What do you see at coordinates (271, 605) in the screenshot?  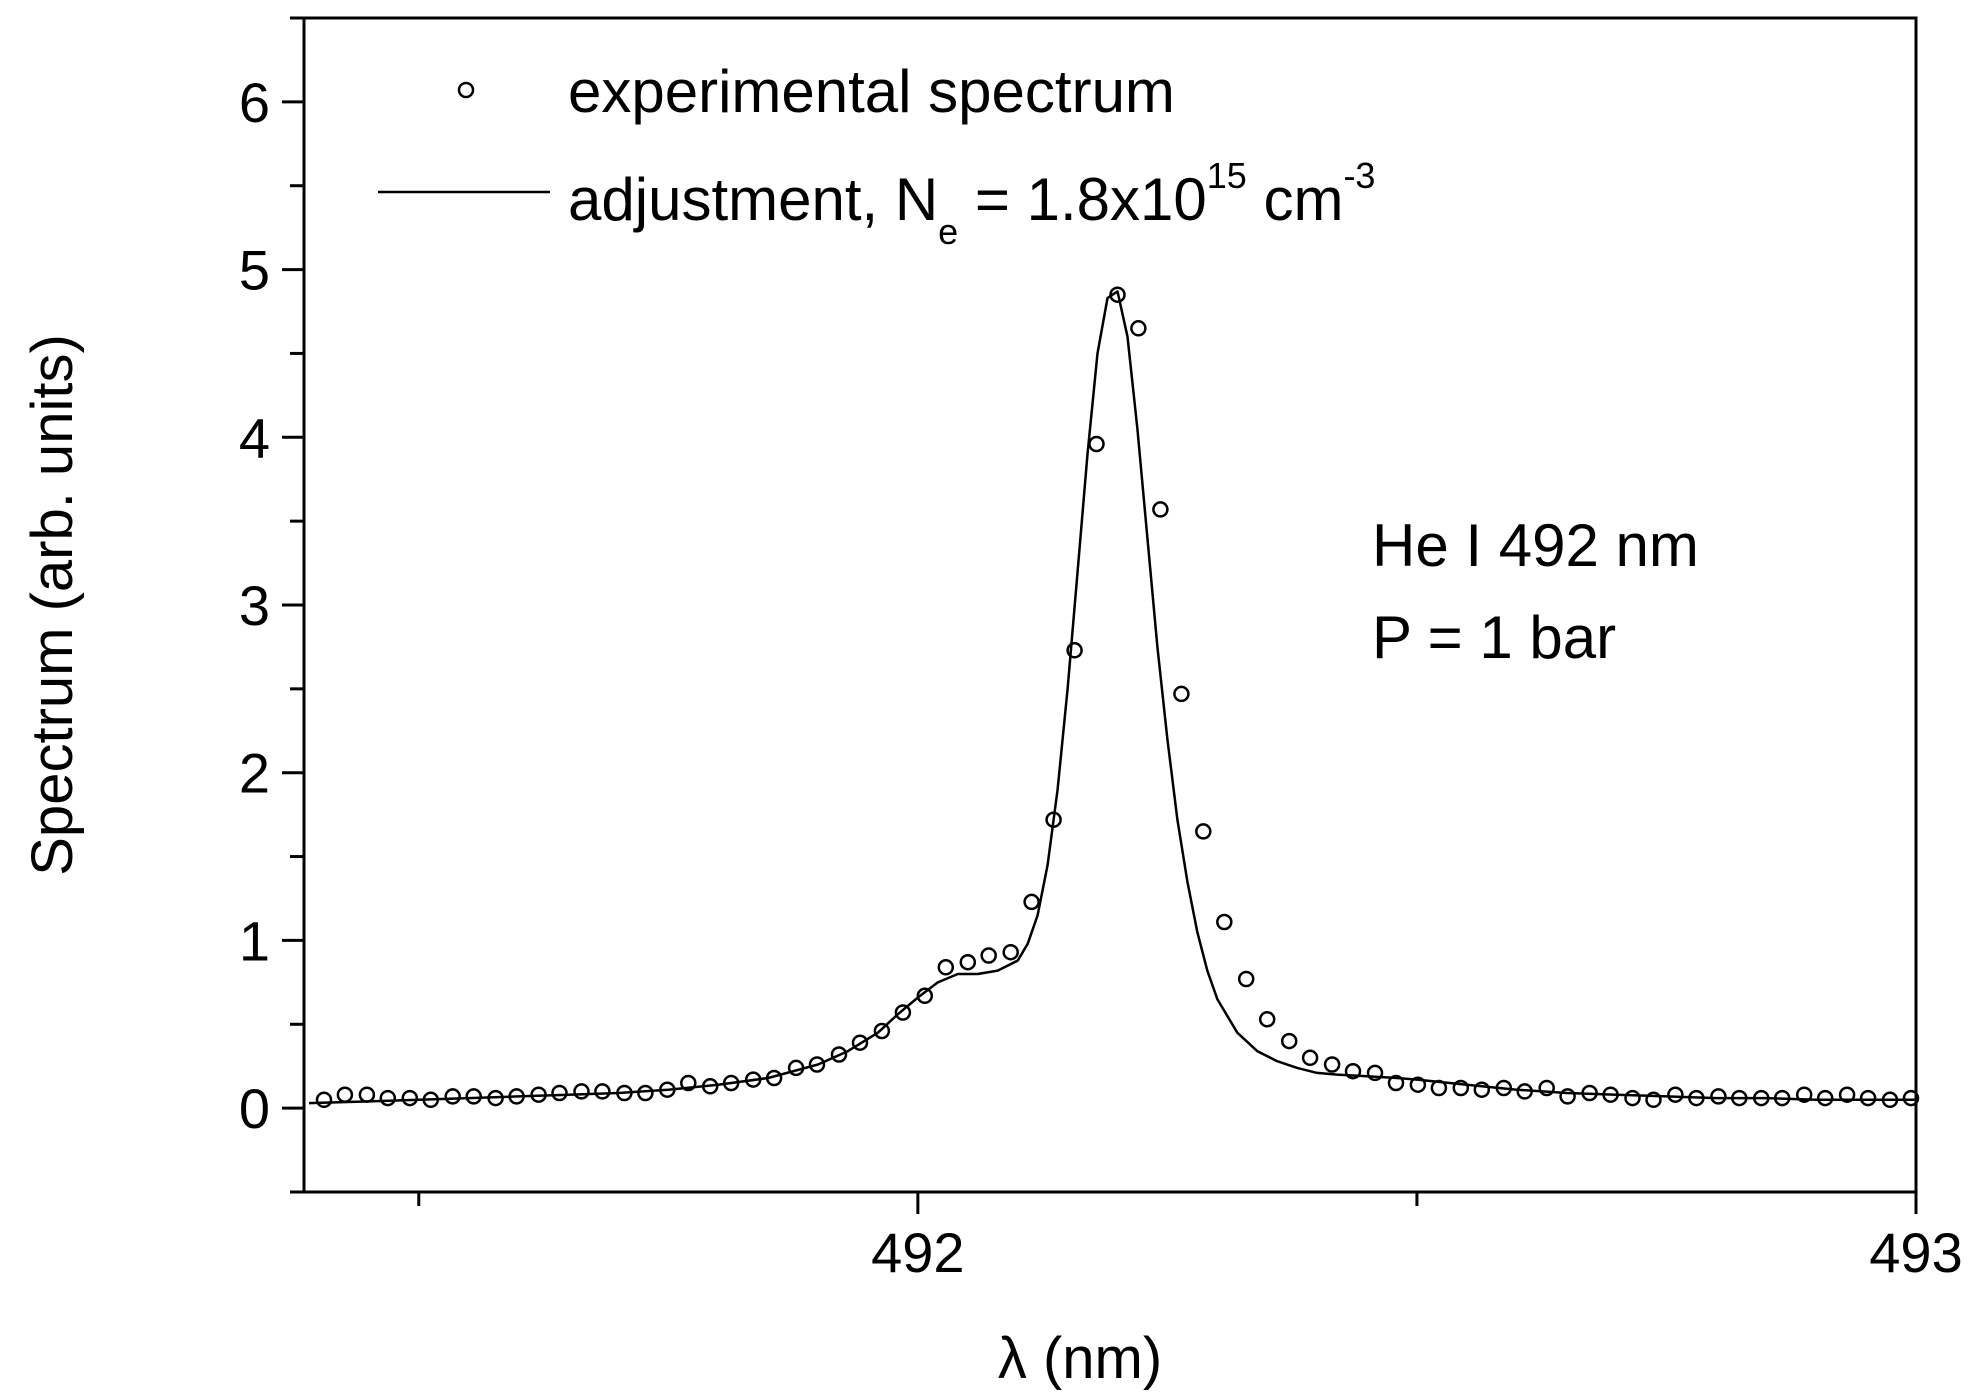 I see `y-axis: 0 1 2 3 4 5 6` at bounding box center [271, 605].